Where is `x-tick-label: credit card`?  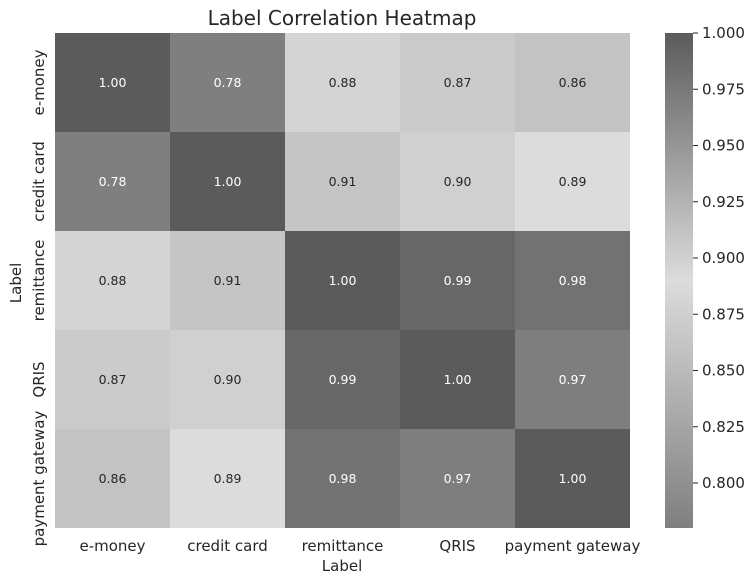
x-tick-label: credit card is located at coordinates (227, 546).